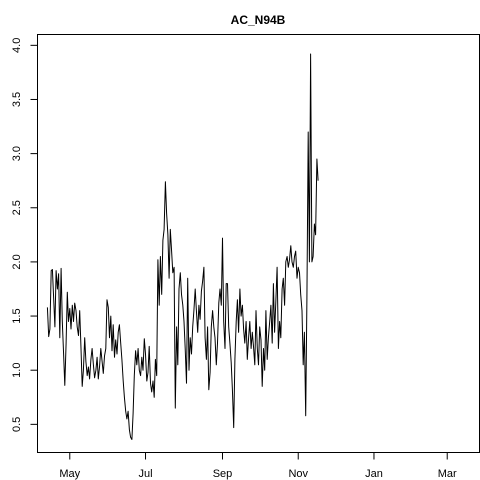 The height and width of the screenshot is (480, 480). What do you see at coordinates (24, 235) in the screenshot?
I see `y-axis: 0.5 1.0 1.5 2.0 2.5 3.0 3.5 4.0` at bounding box center [24, 235].